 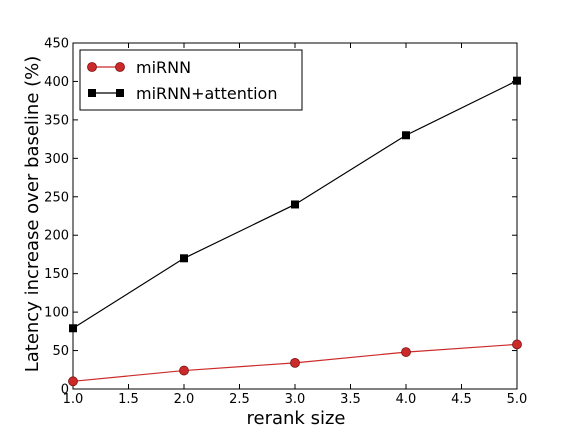 I want to click on x-tick-label: 4.5, so click(x=461, y=399).